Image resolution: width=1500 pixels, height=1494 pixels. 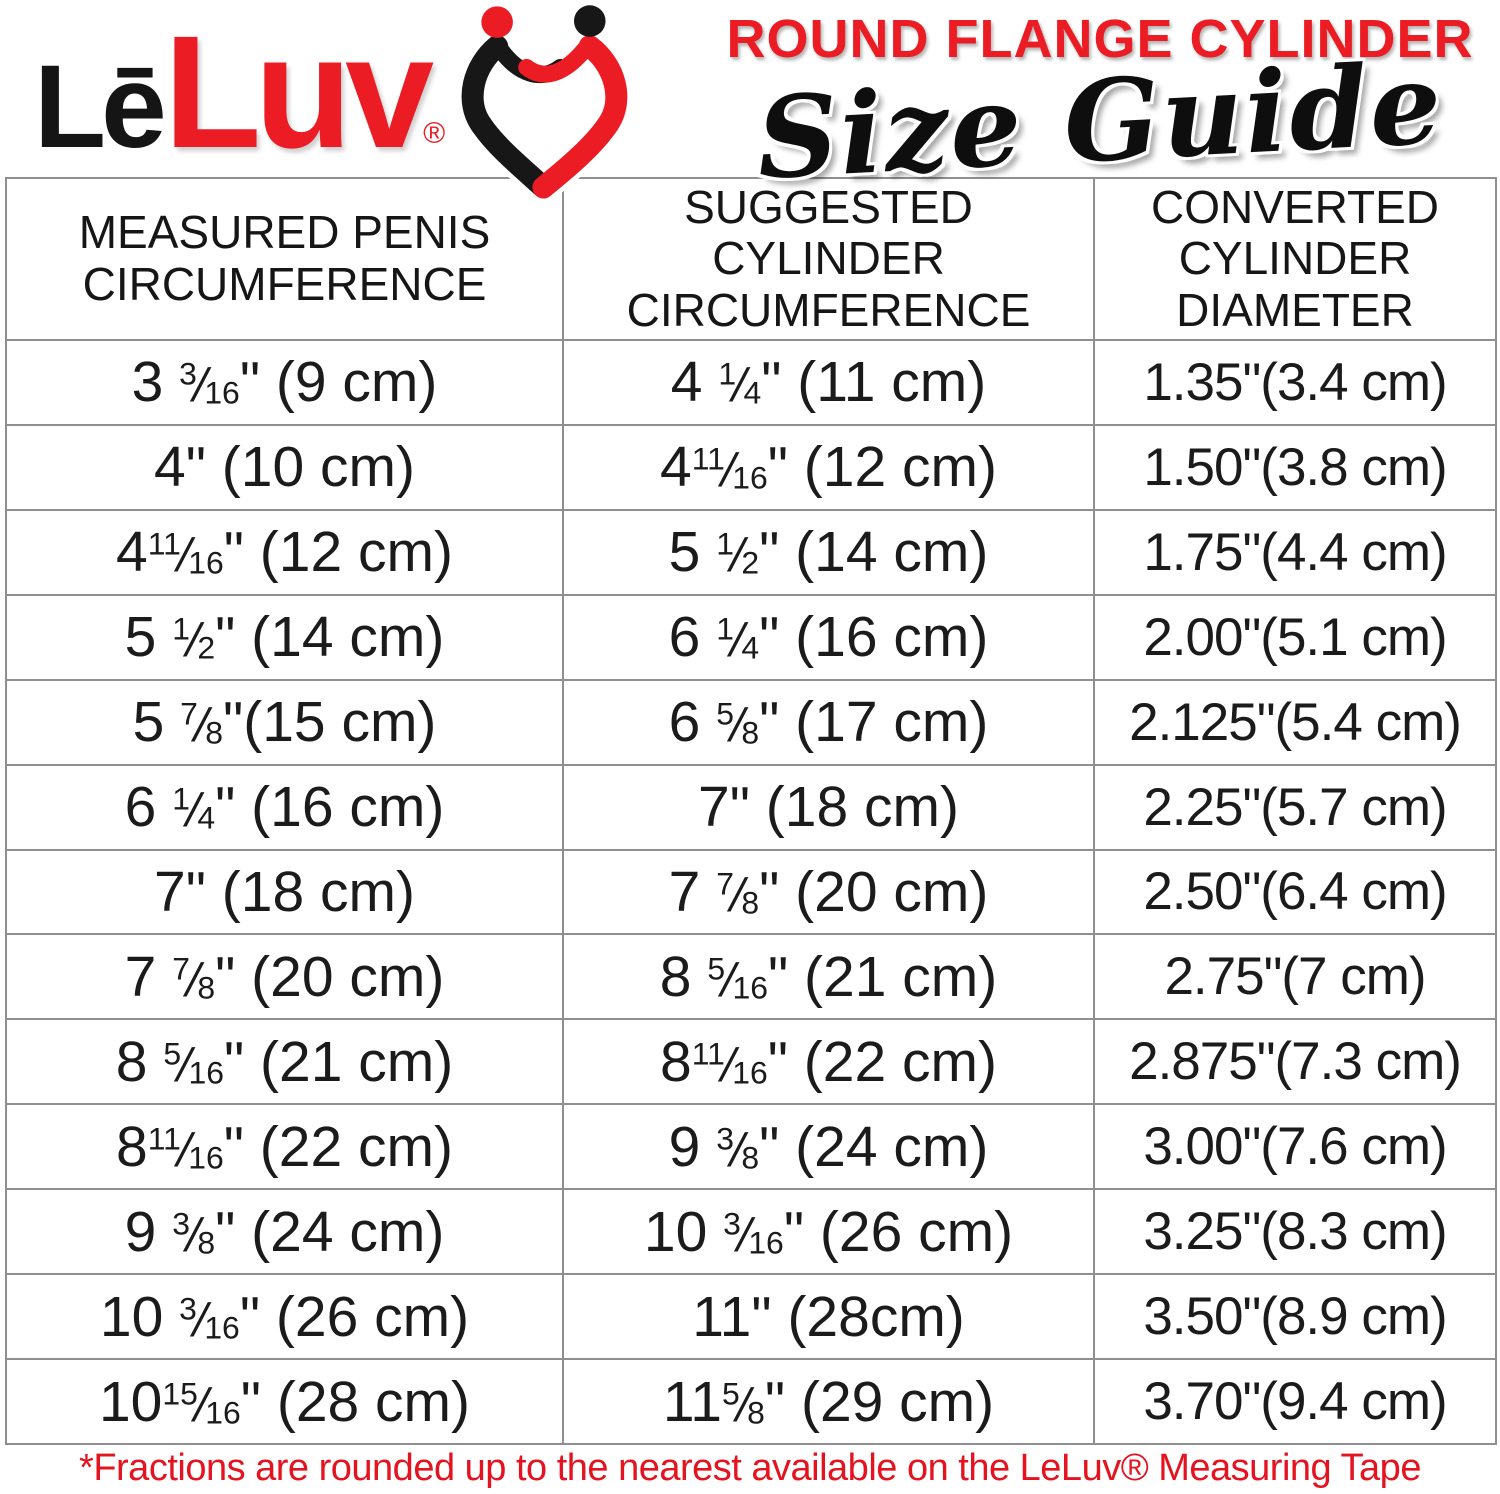 I want to click on measured-cell: 5 7/8"(15 cm), so click(x=284, y=722).